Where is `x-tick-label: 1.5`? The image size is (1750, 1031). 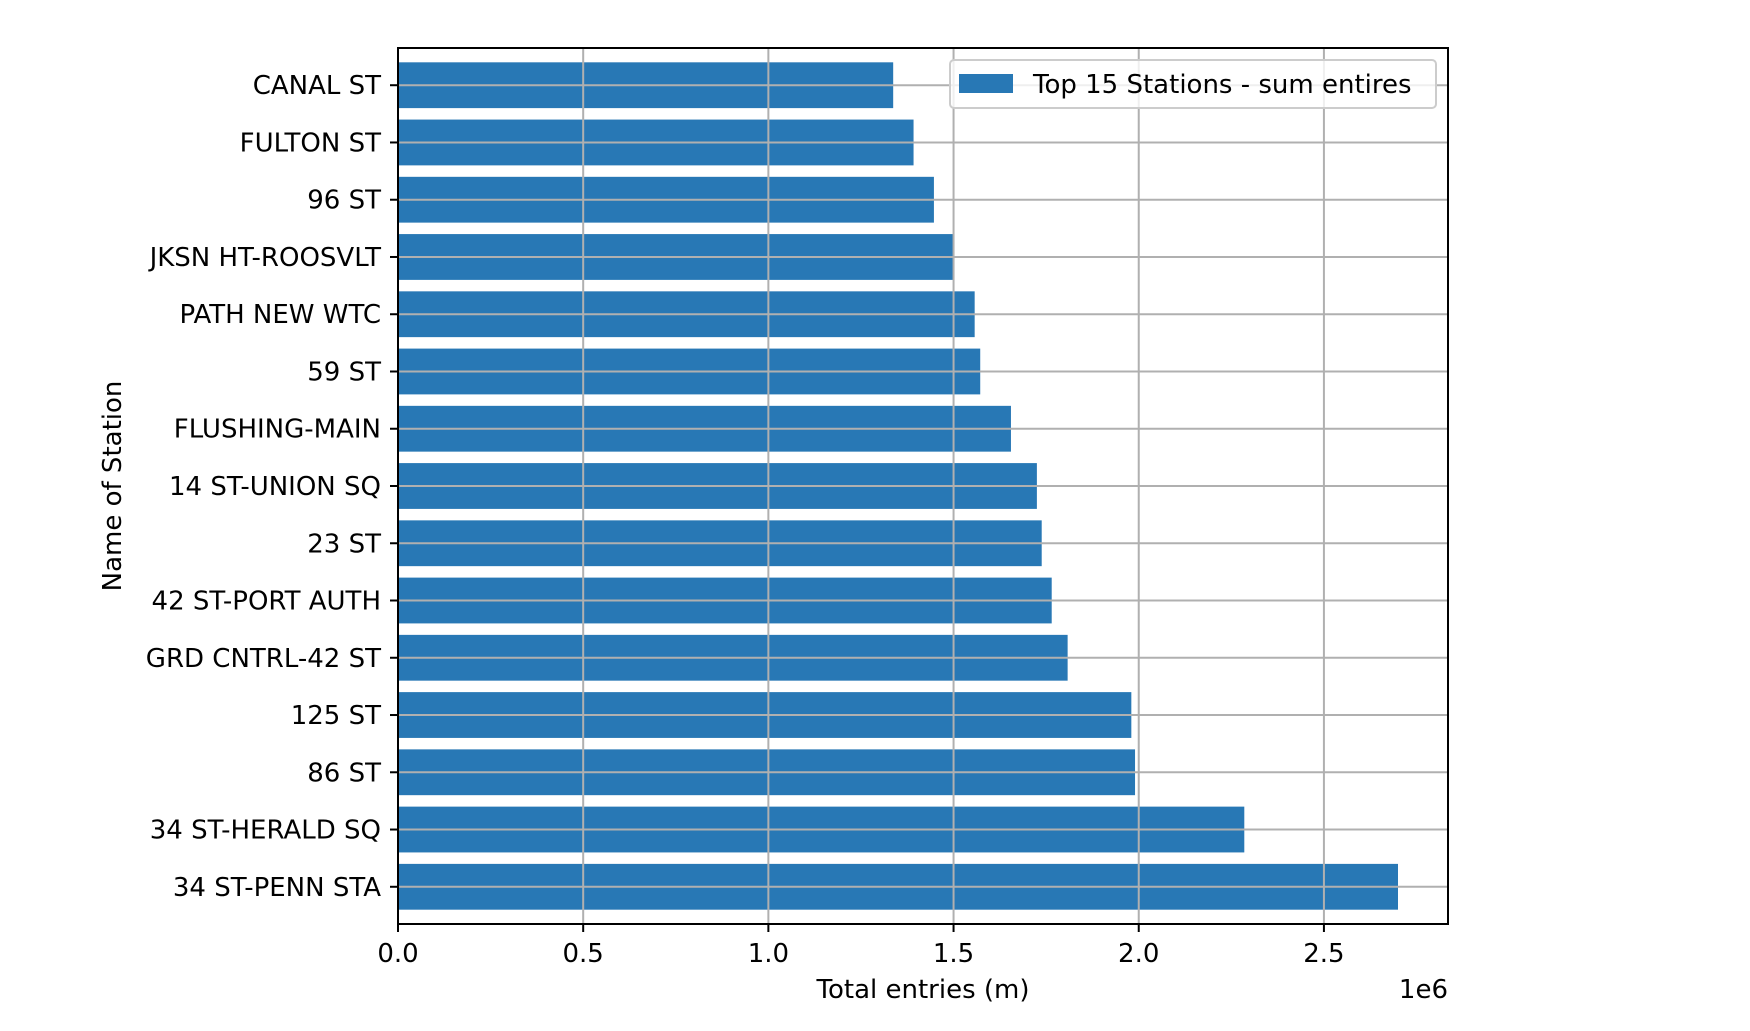
x-tick-label: 1.5 is located at coordinates (953, 954).